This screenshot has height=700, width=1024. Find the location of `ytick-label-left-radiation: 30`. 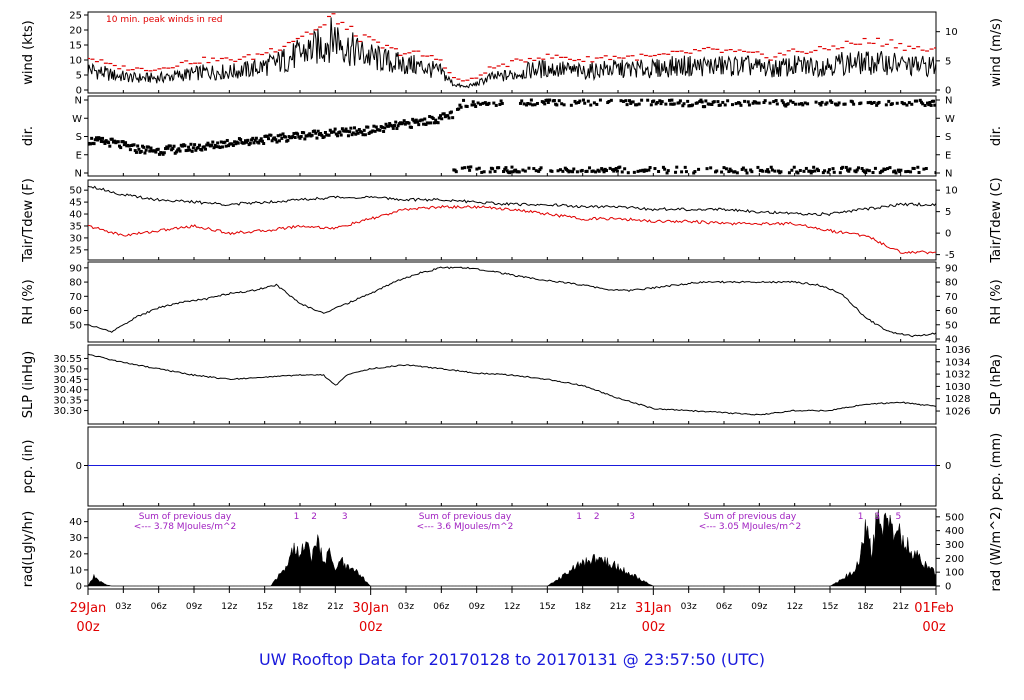

ytick-label-left-radiation: 30 is located at coordinates (75, 538).